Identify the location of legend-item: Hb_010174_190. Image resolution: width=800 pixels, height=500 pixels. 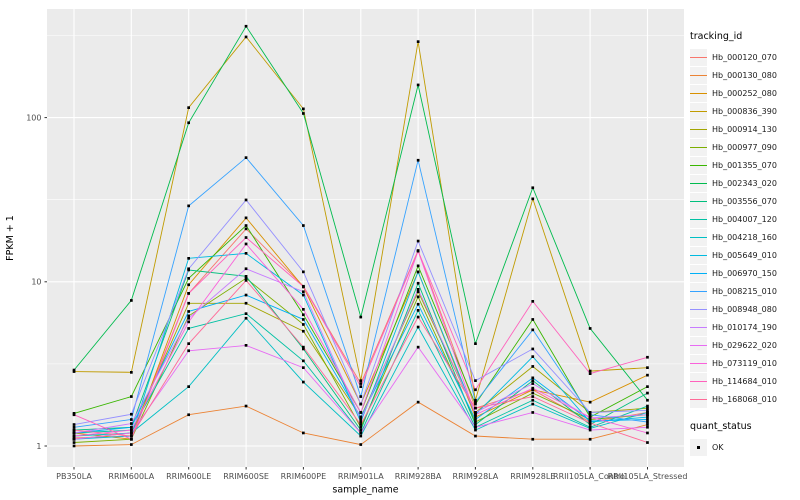
(745, 327).